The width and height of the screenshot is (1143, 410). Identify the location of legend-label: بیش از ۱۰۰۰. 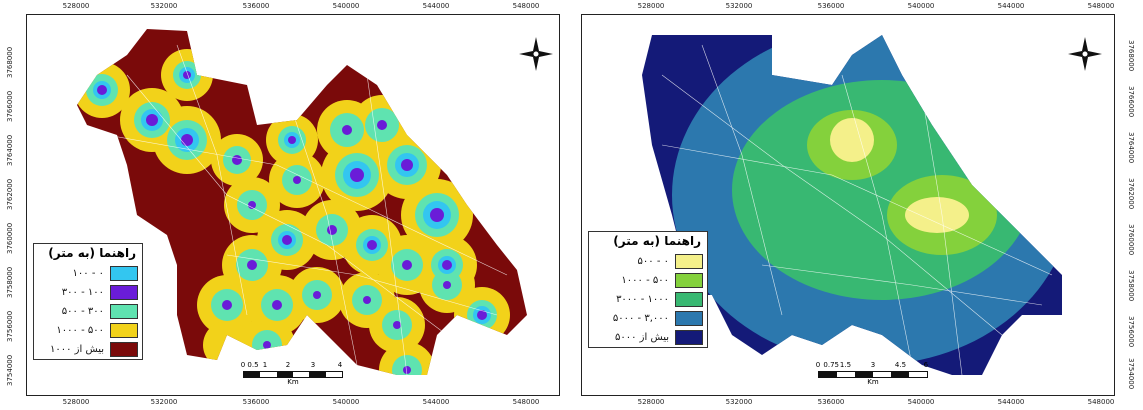
(77, 349).